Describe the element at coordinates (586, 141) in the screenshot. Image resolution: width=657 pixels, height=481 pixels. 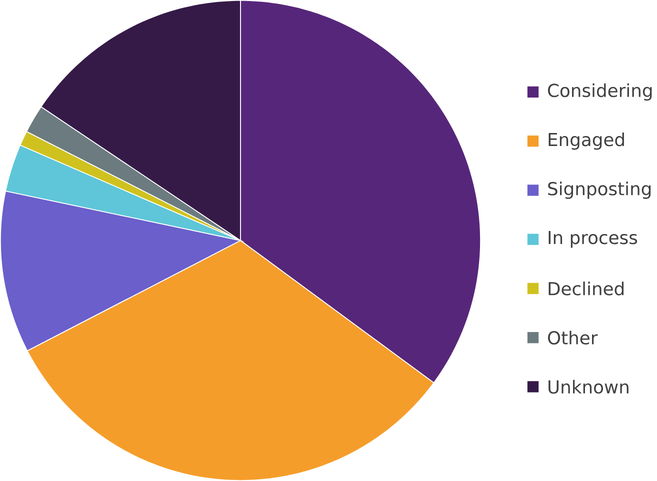
I see `legend-label: Engaged` at that location.